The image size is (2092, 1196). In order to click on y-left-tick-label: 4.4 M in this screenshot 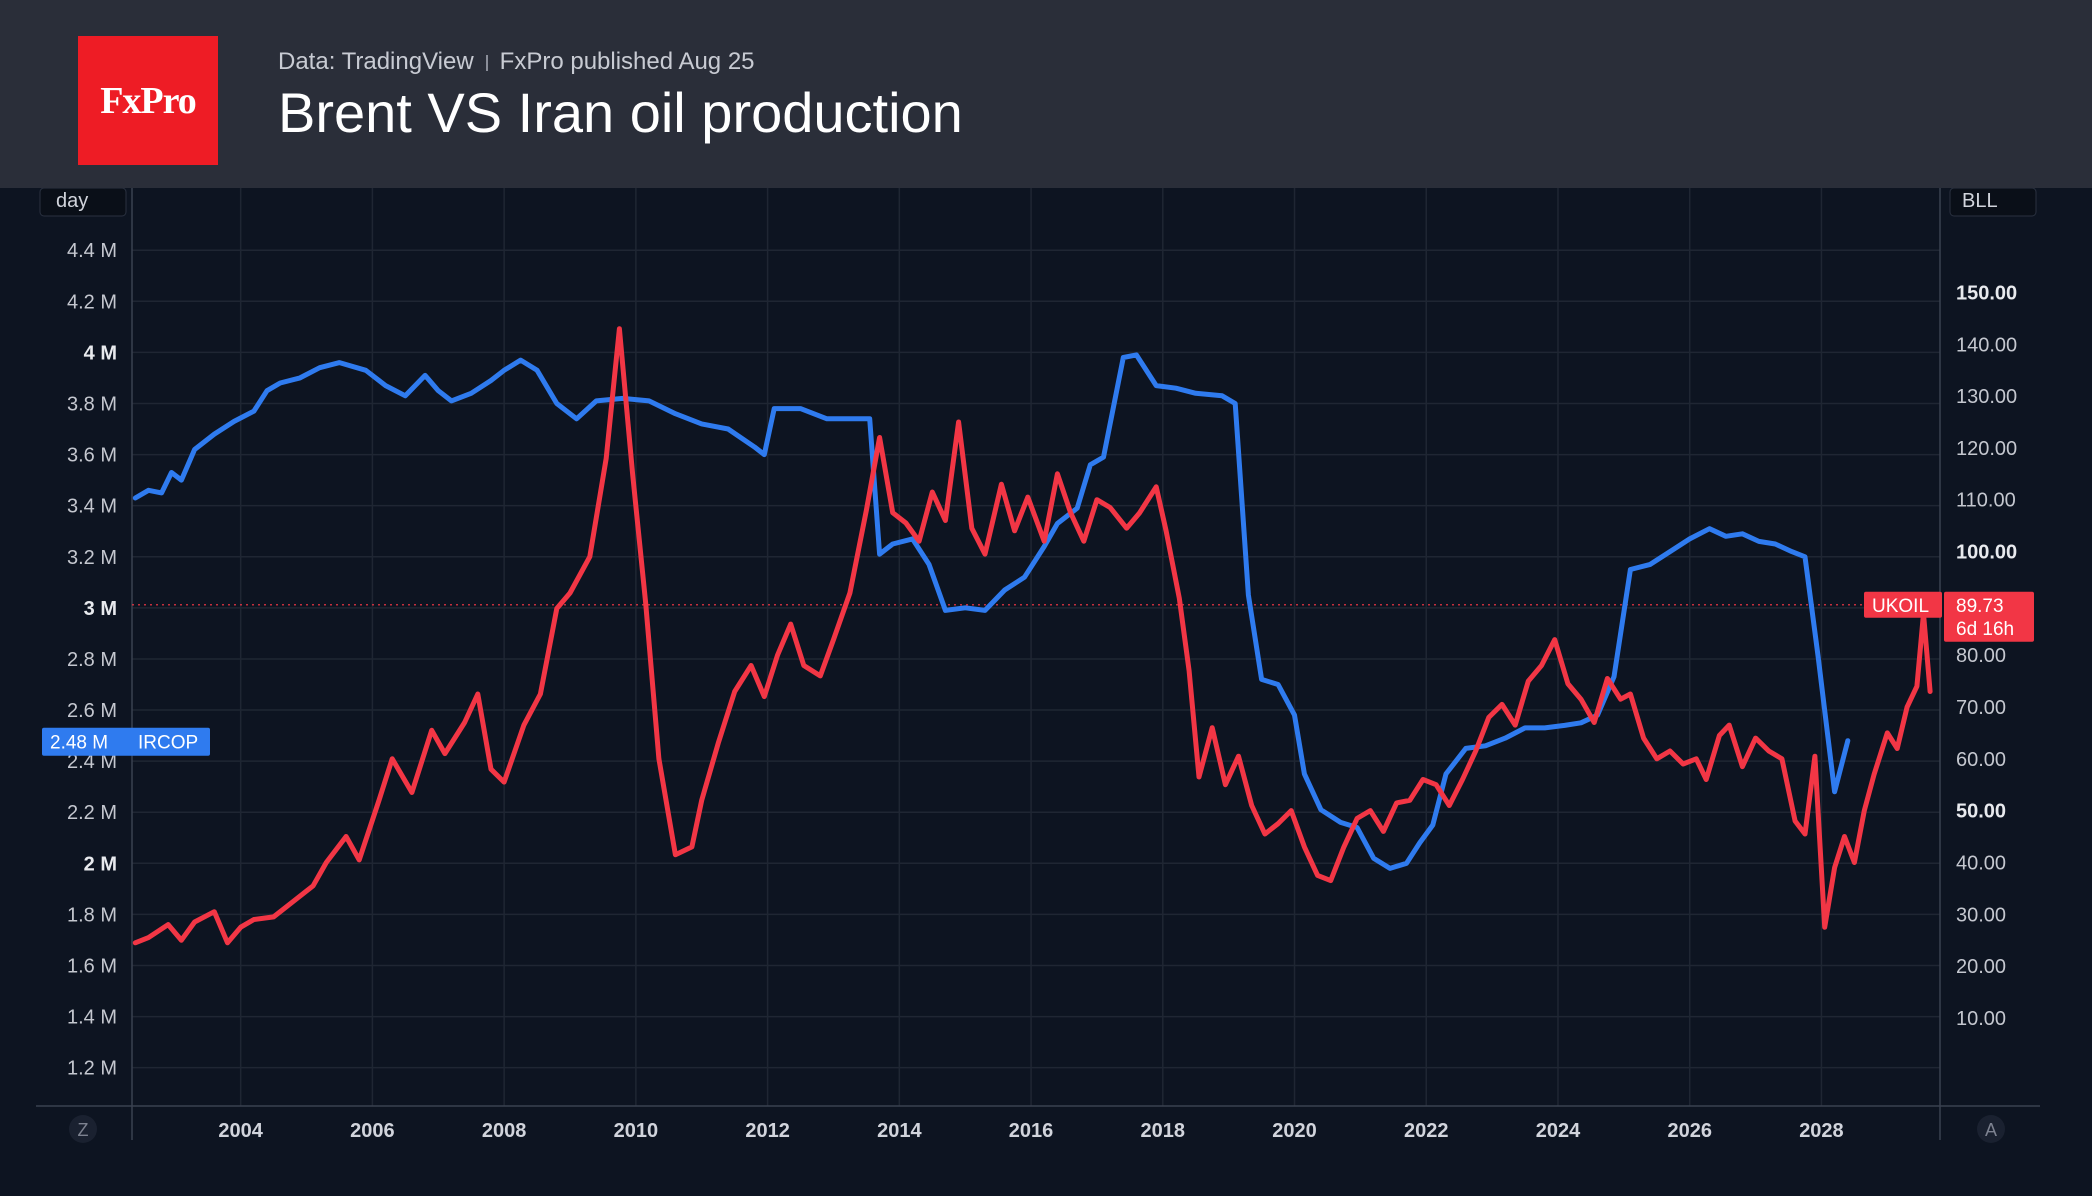, I will do `click(92, 251)`.